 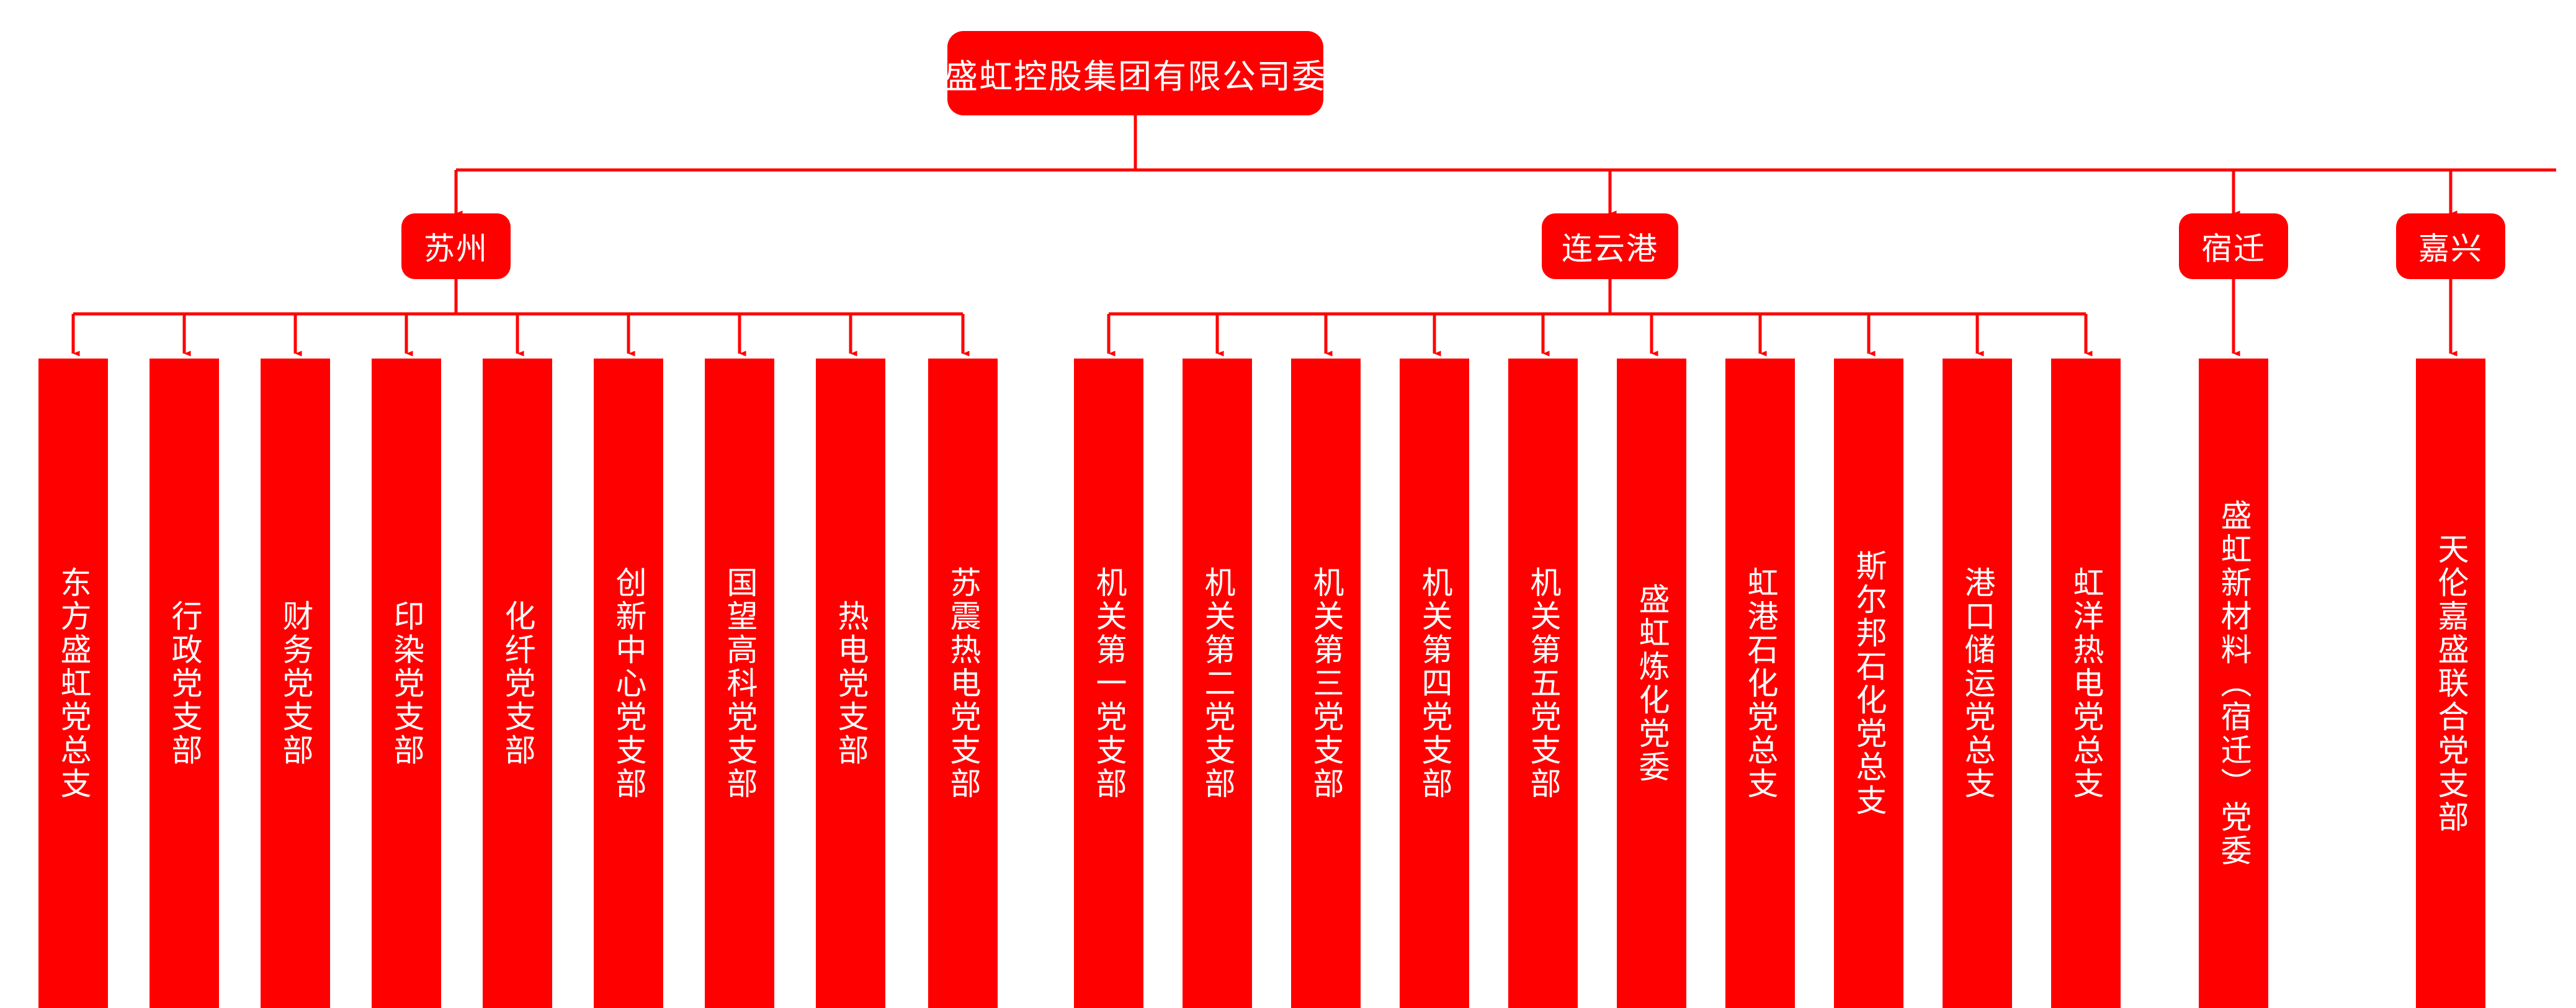 I want to click on leaf-node: 苏震热电党支部, so click(x=963, y=683).